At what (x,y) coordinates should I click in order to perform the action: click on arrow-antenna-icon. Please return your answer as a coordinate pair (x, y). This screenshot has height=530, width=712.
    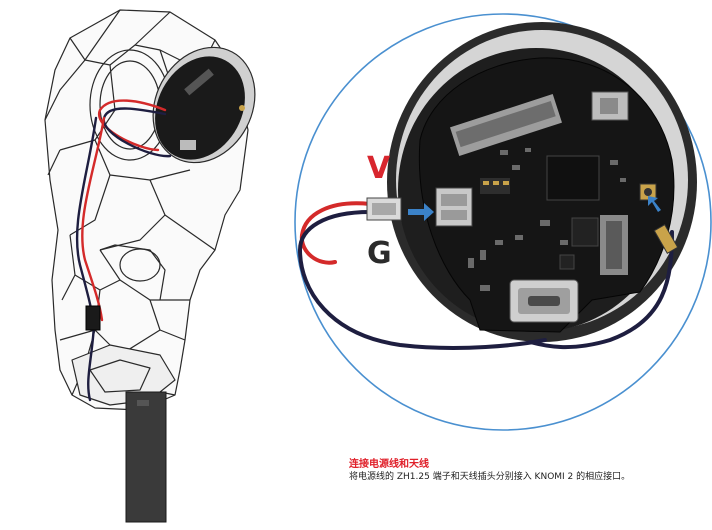
    Looking at the image, I should click on (654, 204).